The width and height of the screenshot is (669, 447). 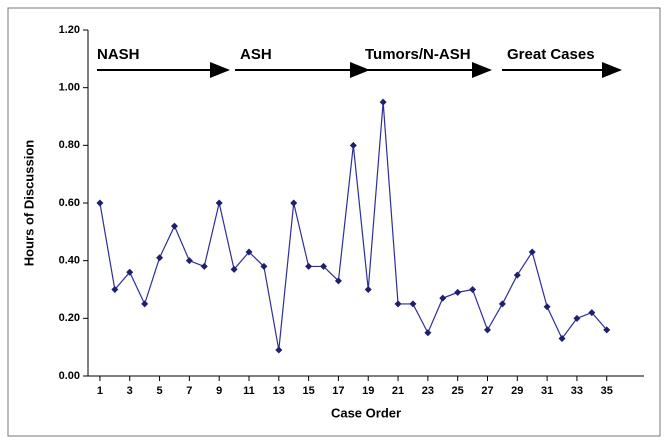 What do you see at coordinates (517, 391) in the screenshot?
I see `x-tick-label: 29` at bounding box center [517, 391].